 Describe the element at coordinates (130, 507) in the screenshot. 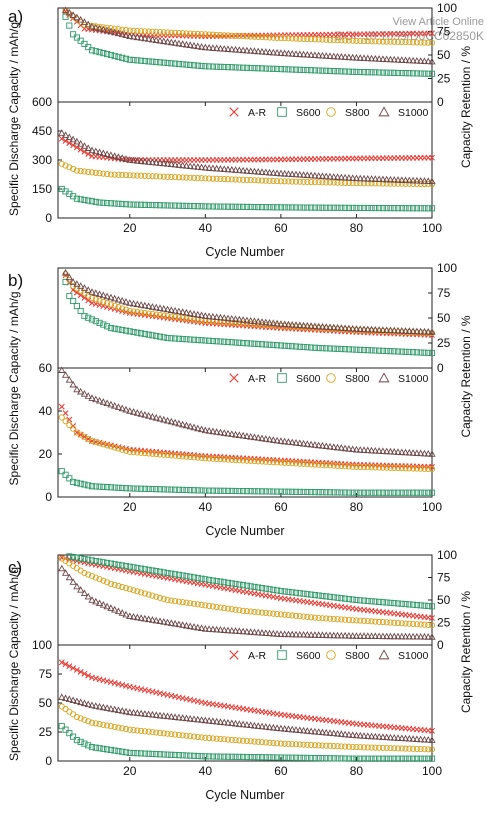

I see `x-tick-label: 20` at that location.